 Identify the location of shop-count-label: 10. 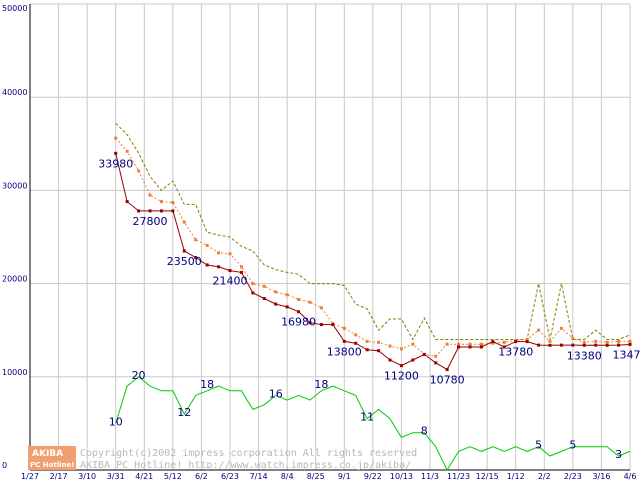
(116, 421).